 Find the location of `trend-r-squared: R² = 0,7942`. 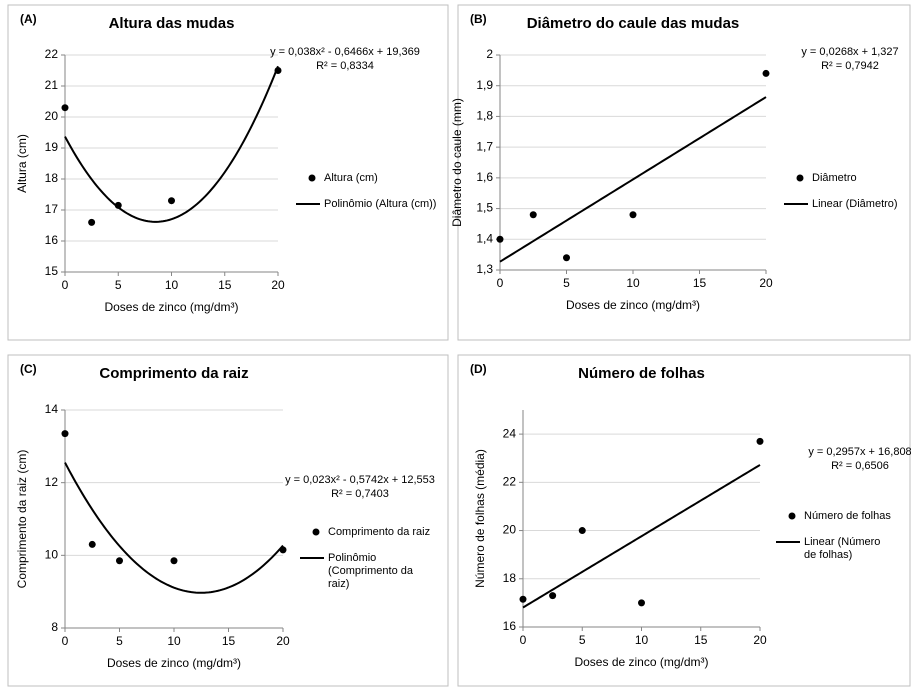

trend-r-squared: R² = 0,7942 is located at coordinates (850, 66).